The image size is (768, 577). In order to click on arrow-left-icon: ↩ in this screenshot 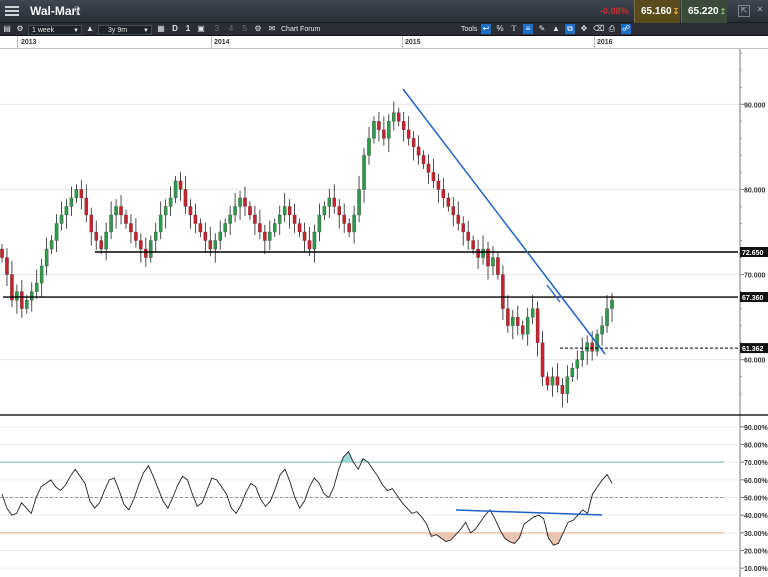, I will do `click(486, 29)`.